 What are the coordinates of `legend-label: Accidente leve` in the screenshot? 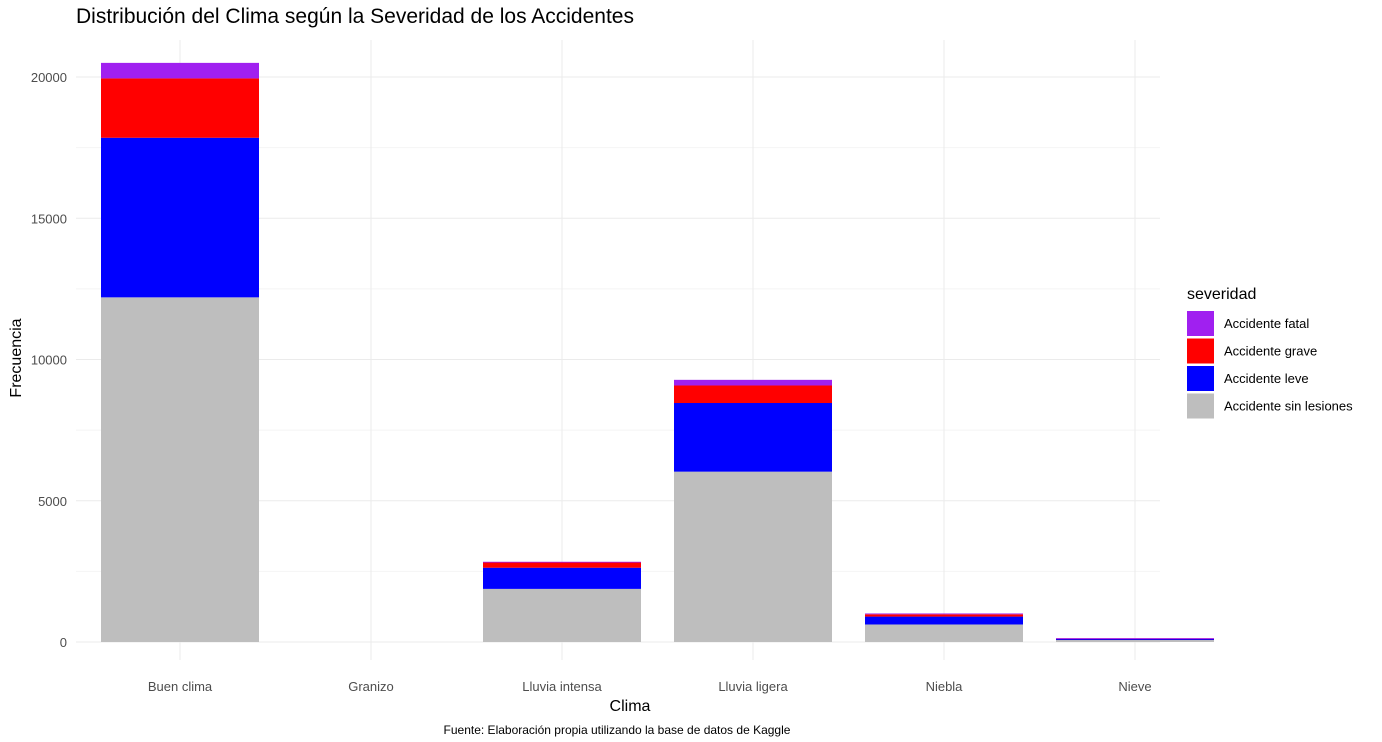 It's located at (1266, 378).